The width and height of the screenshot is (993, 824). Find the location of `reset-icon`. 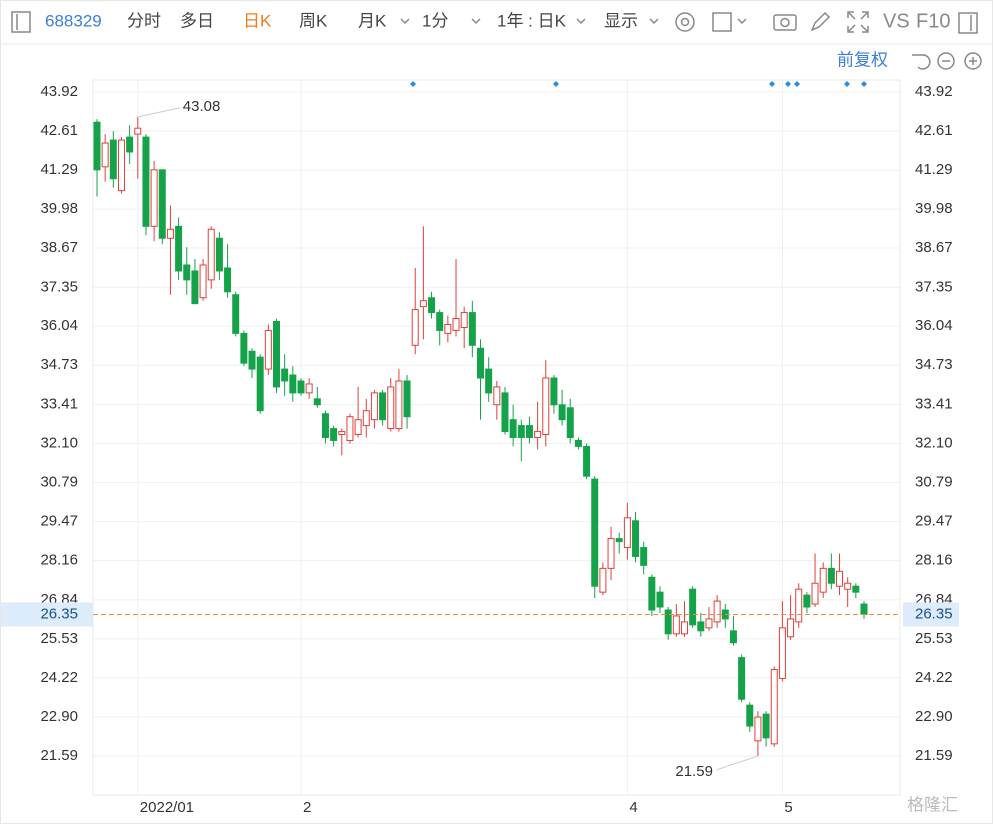

reset-icon is located at coordinates (921, 62).